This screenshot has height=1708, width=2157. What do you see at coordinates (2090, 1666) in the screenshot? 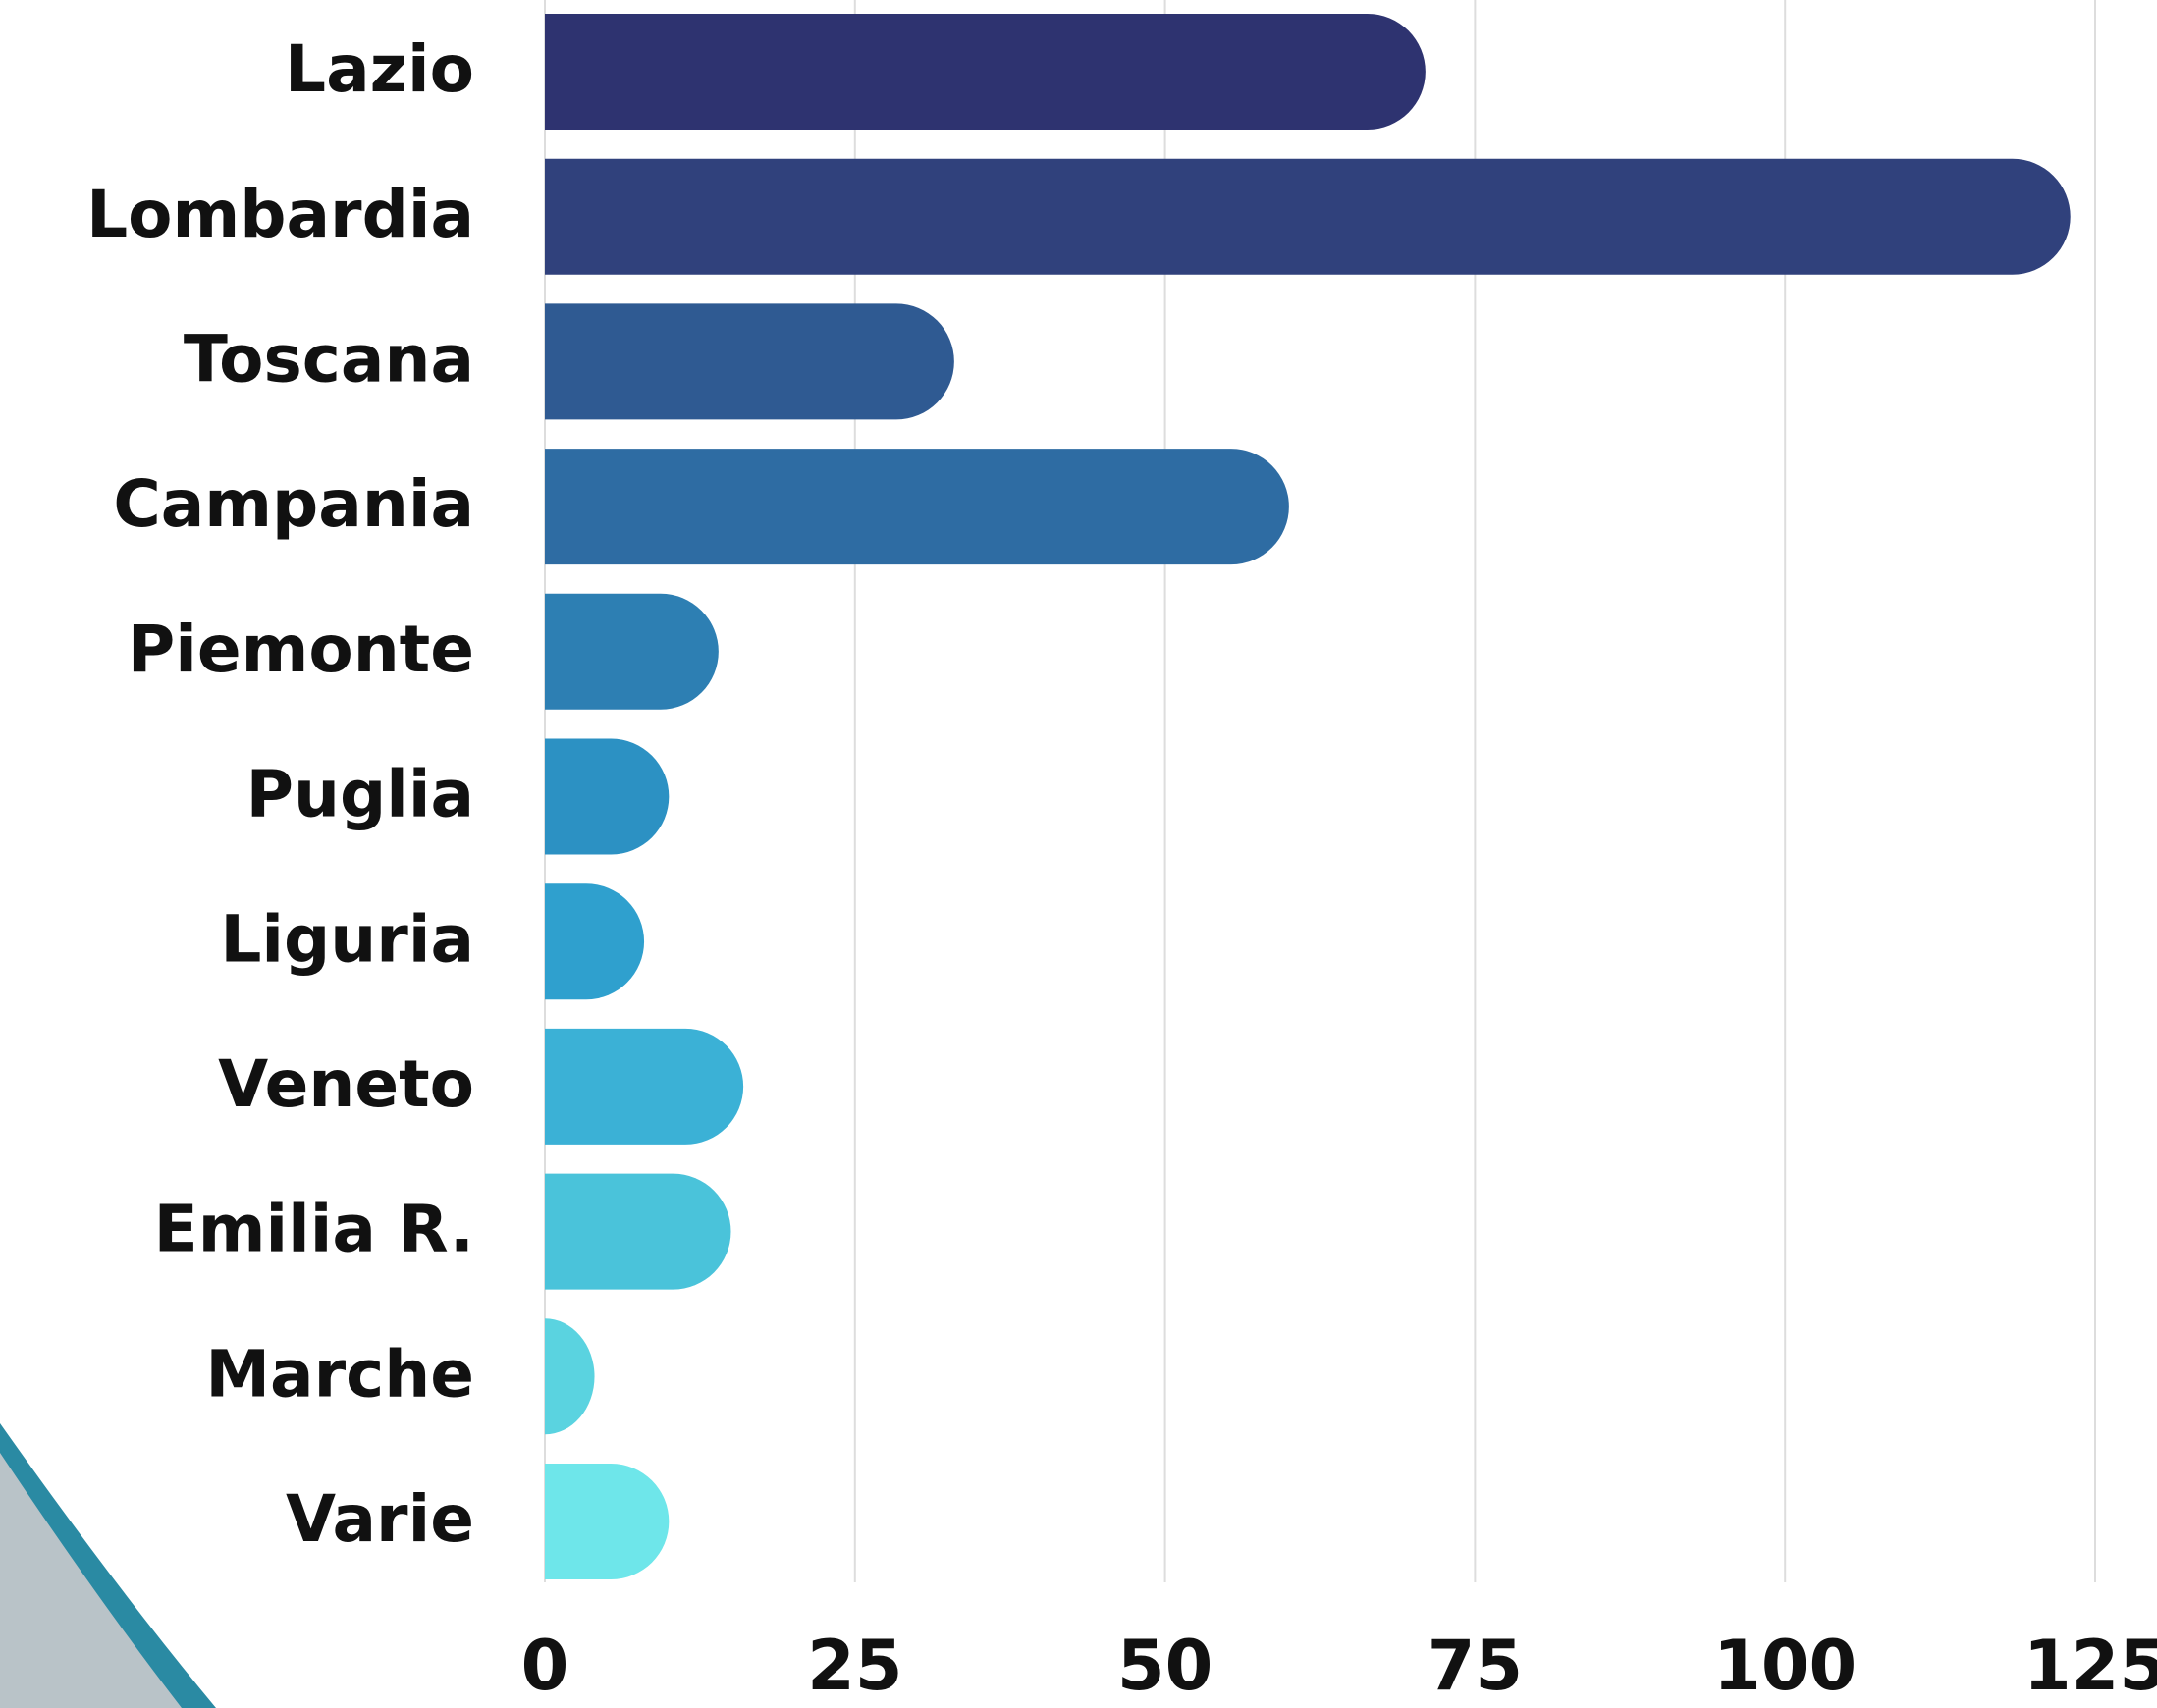
I see `x-tick-label: 125` at bounding box center [2090, 1666].